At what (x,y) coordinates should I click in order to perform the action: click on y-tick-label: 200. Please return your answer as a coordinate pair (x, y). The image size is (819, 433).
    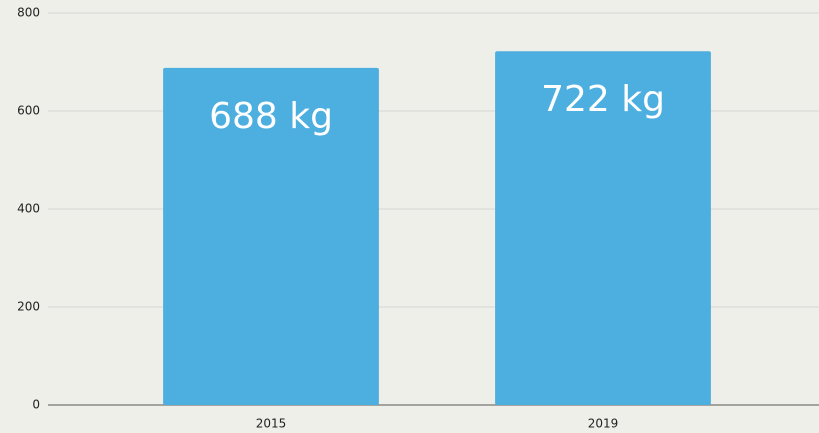
    Looking at the image, I should click on (28, 307).